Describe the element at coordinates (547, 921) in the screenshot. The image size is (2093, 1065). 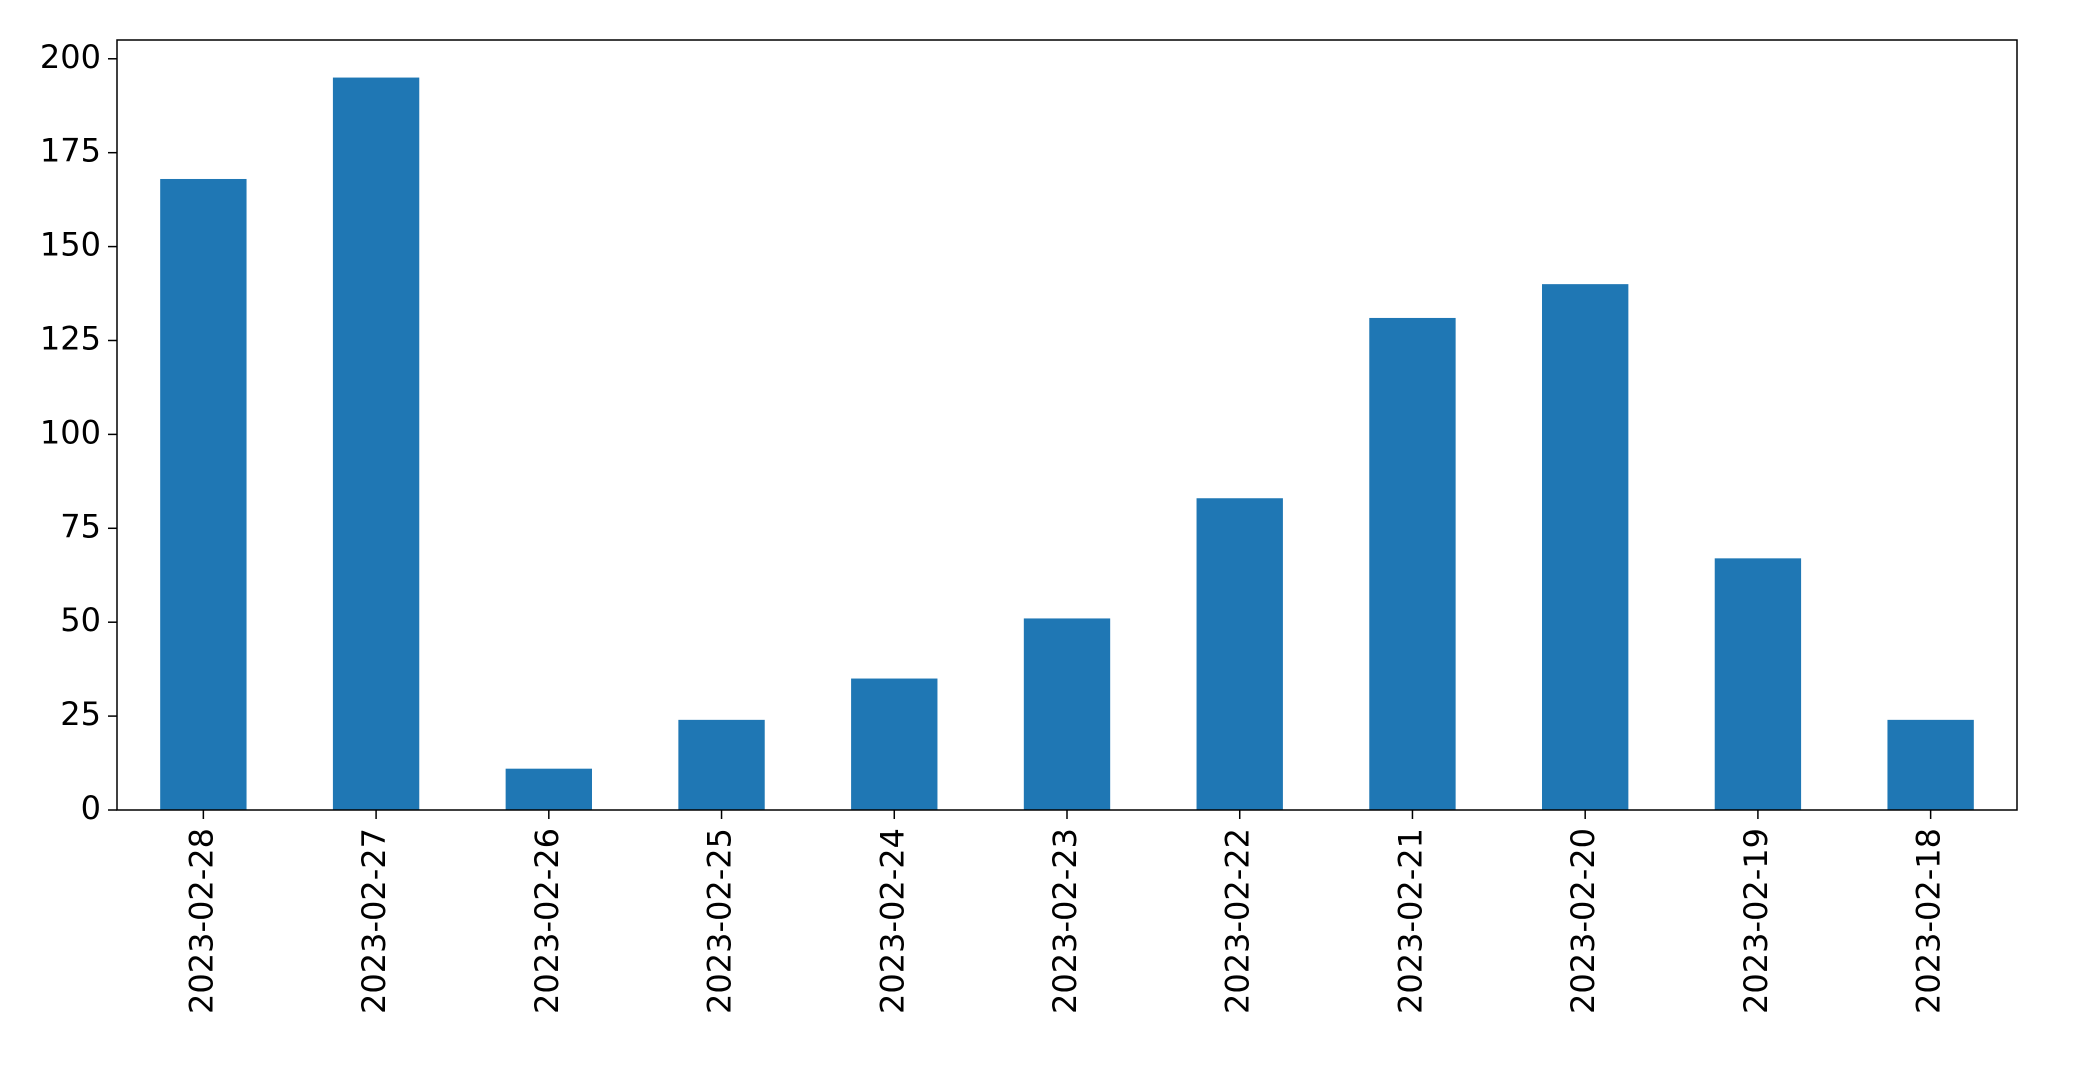
I see `x-tick-label: 2023-02-26` at that location.